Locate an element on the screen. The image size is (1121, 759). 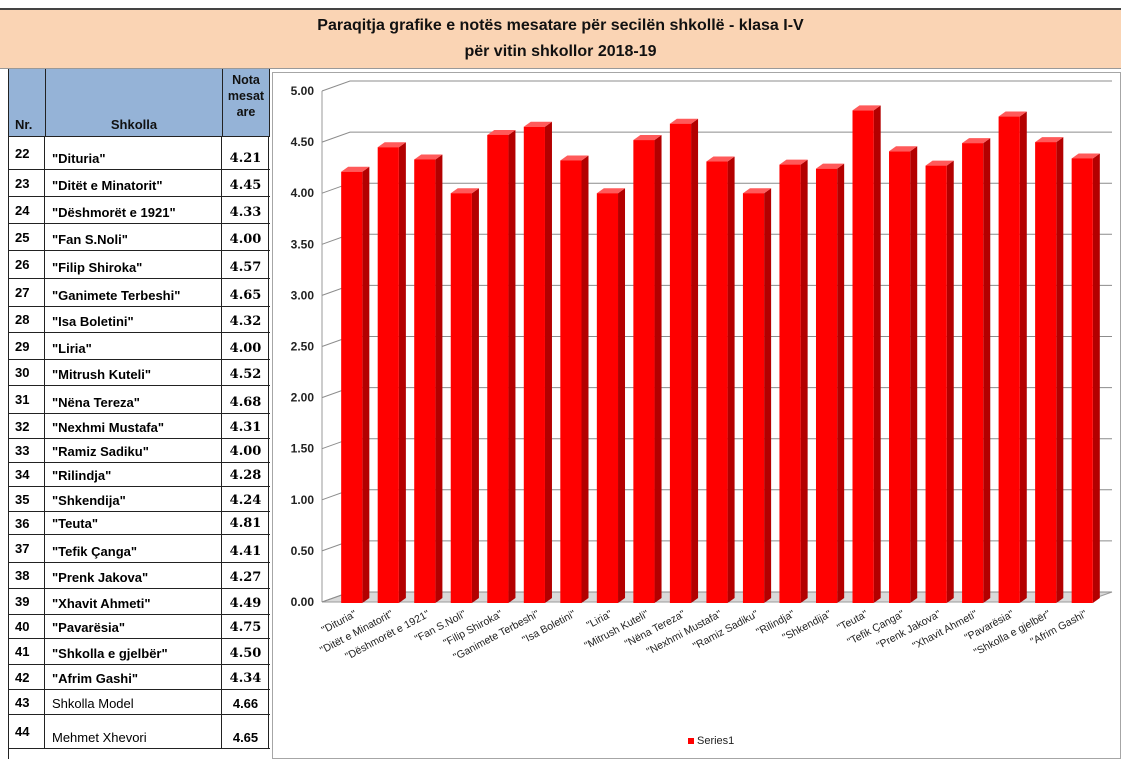
row-school-name: "Ganimete Terbeshi" is located at coordinates (134, 292).